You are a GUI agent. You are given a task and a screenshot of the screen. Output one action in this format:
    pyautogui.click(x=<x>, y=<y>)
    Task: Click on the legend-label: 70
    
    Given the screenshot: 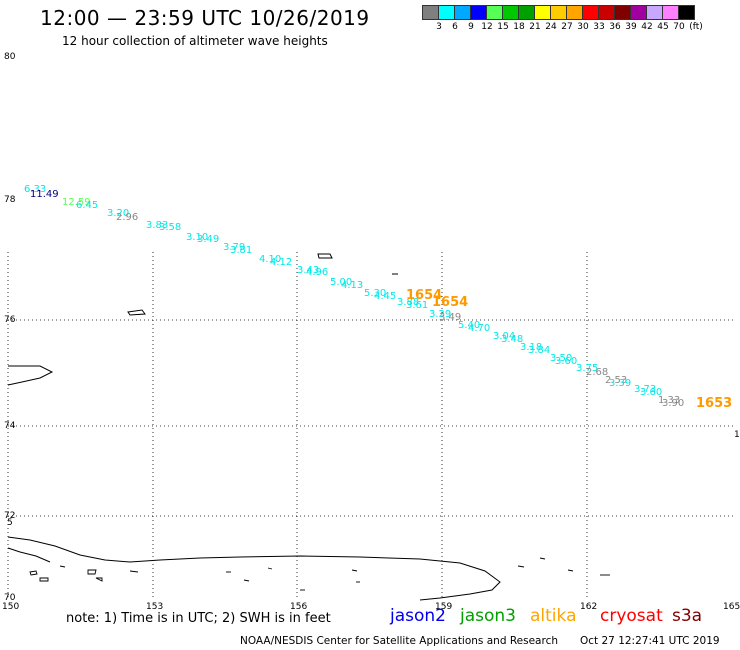 What is the action you would take?
    pyautogui.click(x=679, y=27)
    